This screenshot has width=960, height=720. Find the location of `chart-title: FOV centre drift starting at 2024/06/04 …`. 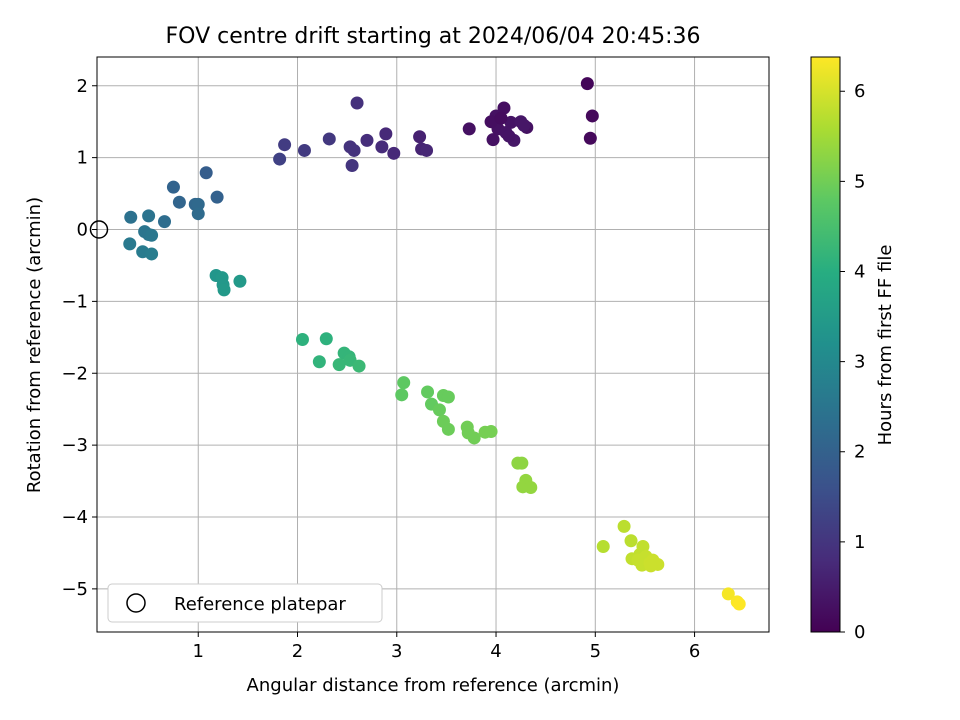

chart-title: FOV centre drift starting at 2024/06/04 … is located at coordinates (433, 36).